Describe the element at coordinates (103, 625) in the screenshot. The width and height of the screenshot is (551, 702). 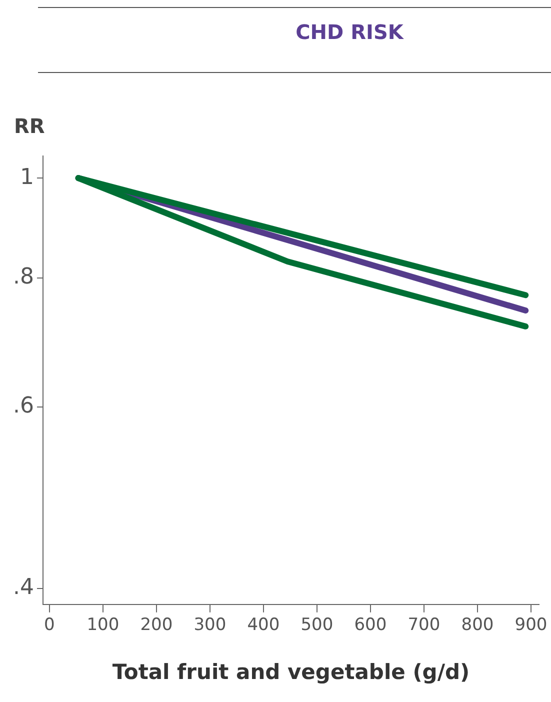
I see `x-tick-label: 100` at that location.